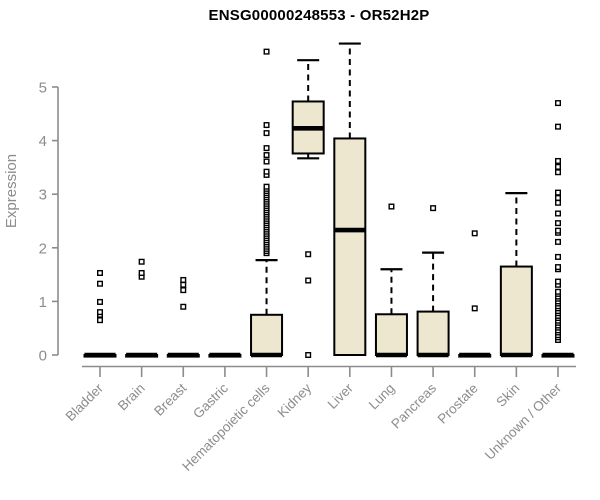 Image resolution: width=600 pixels, height=500 pixels. What do you see at coordinates (341, 396) in the screenshot?
I see `x-tick-label: Liver` at bounding box center [341, 396].